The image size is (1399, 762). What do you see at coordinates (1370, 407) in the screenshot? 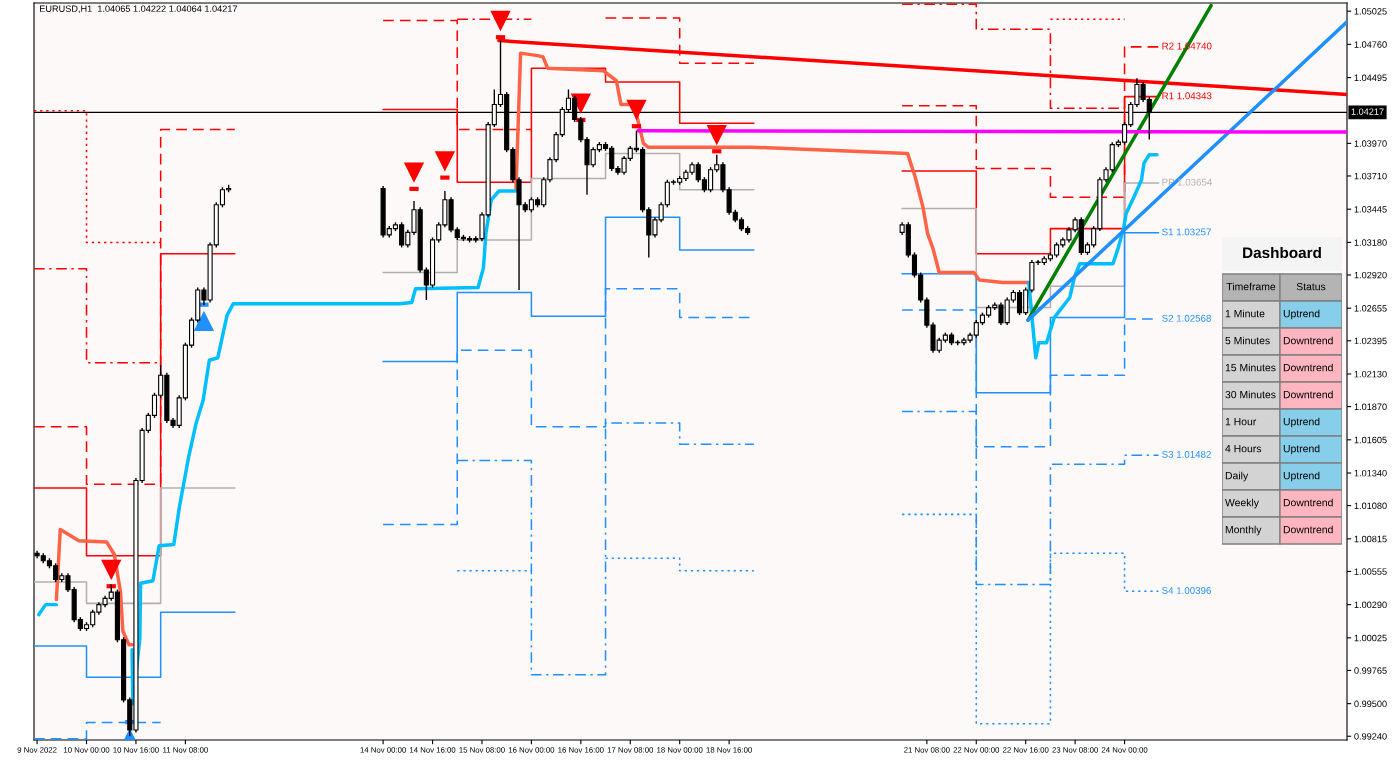
I see `y-tick-label: 1.01870` at bounding box center [1370, 407].